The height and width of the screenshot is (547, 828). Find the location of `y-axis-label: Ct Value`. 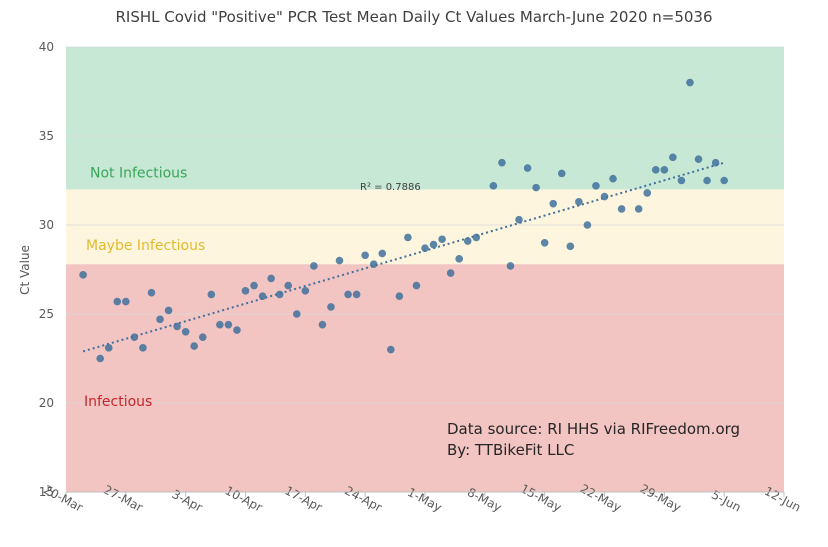

y-axis-label: Ct Value is located at coordinates (25, 270).